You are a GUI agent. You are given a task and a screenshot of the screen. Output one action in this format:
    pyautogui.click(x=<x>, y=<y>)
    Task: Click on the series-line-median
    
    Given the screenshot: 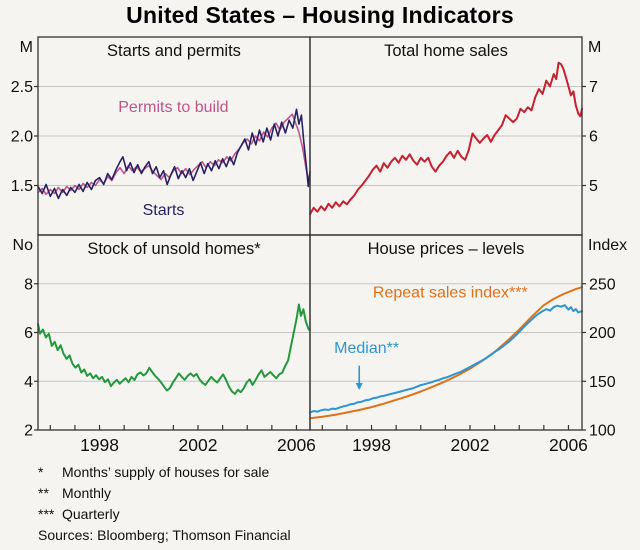 What is the action you would take?
    pyautogui.click(x=446, y=359)
    